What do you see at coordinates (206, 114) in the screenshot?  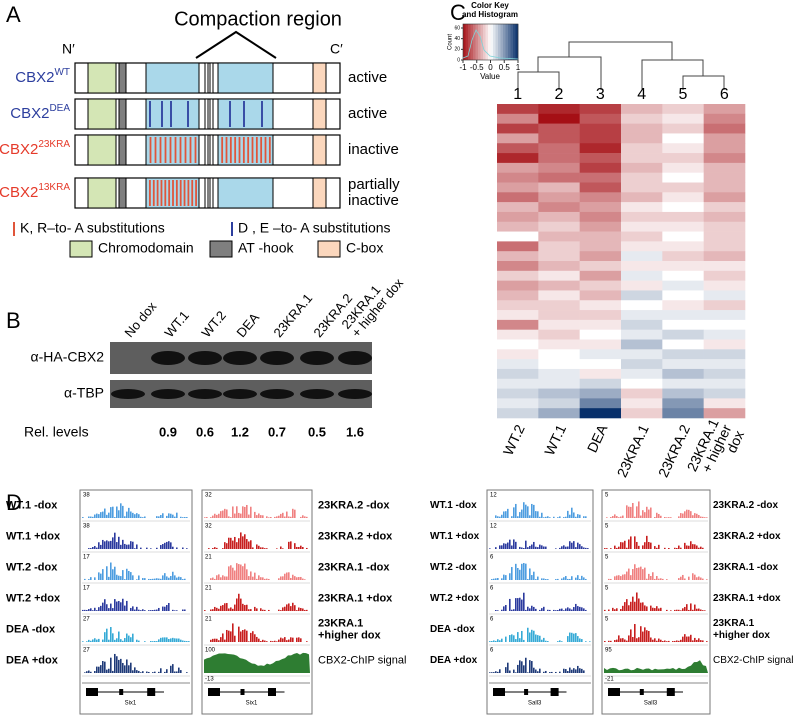 I see `spacer` at bounding box center [206, 114].